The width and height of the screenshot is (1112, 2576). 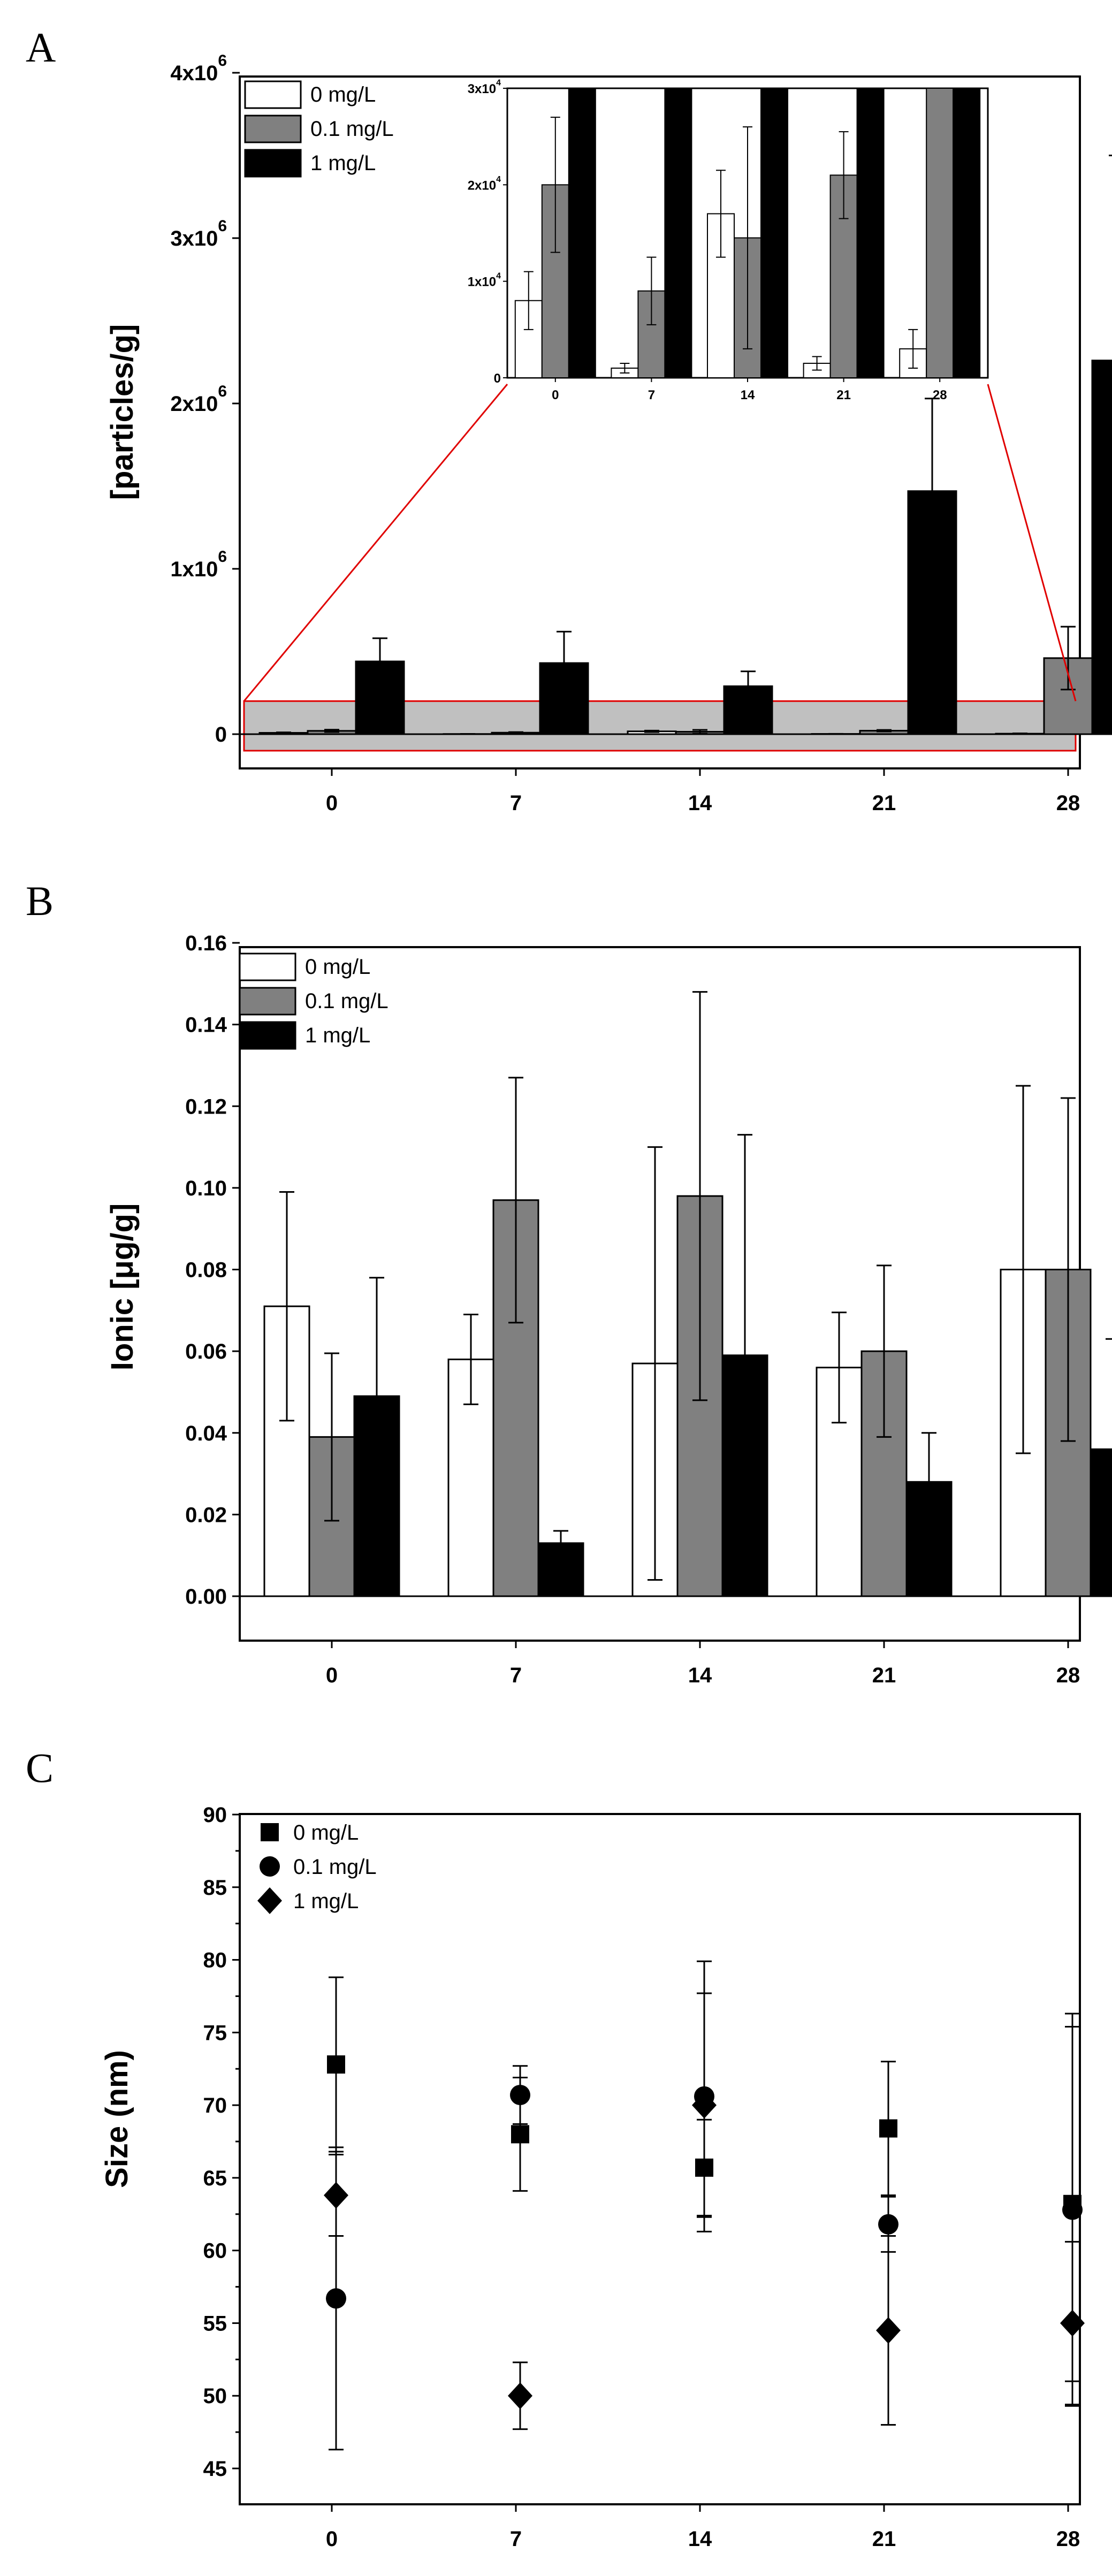 I want to click on panel-c-y-tick-label: 90, so click(x=215, y=1815).